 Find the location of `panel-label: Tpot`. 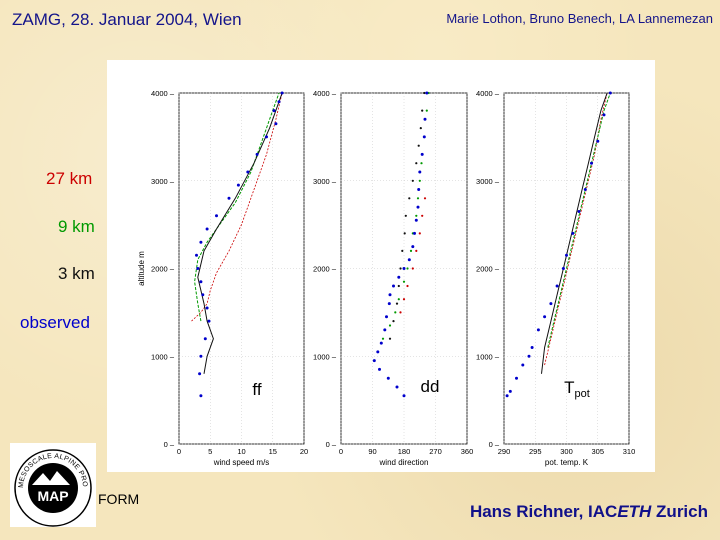

panel-label: Tpot is located at coordinates (577, 389).